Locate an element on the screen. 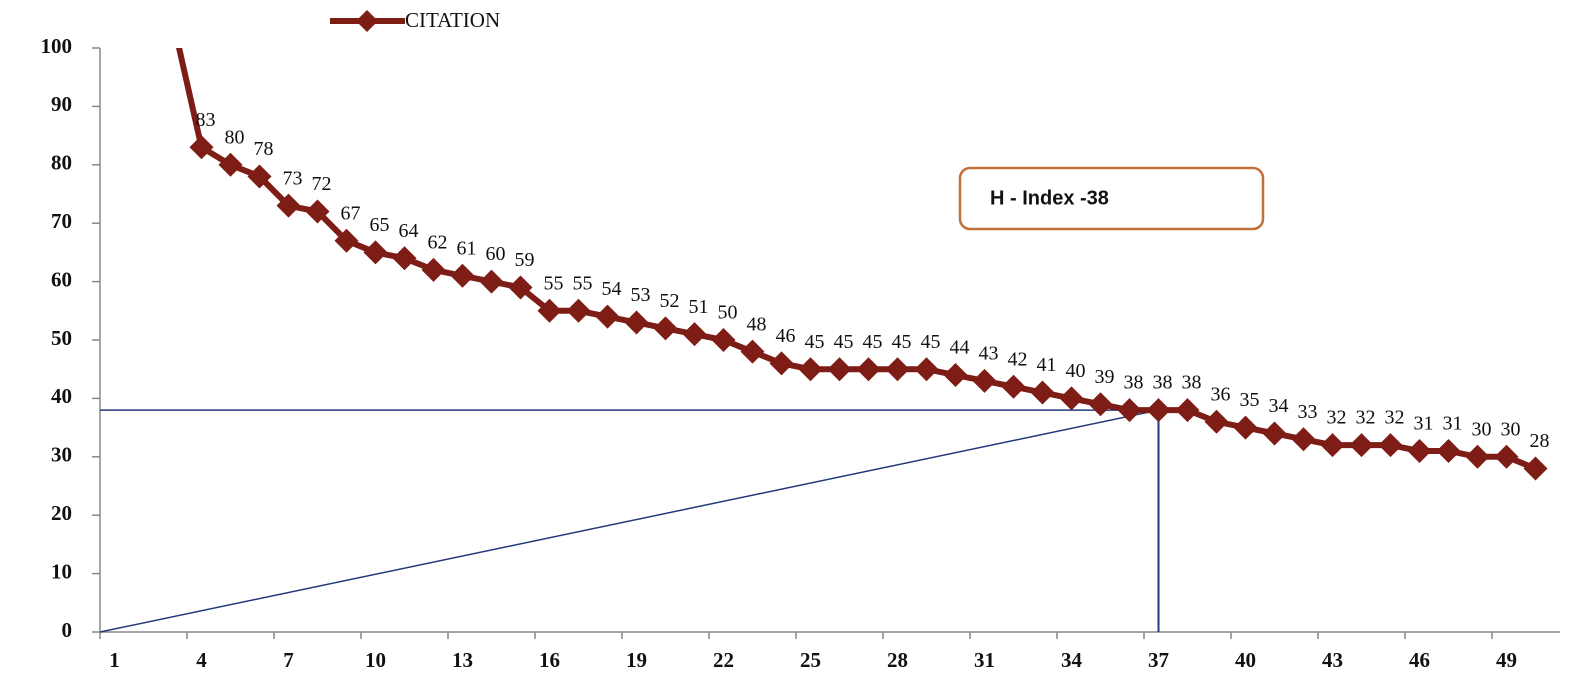 This screenshot has width=1579, height=677. data-label: 50 is located at coordinates (728, 313).